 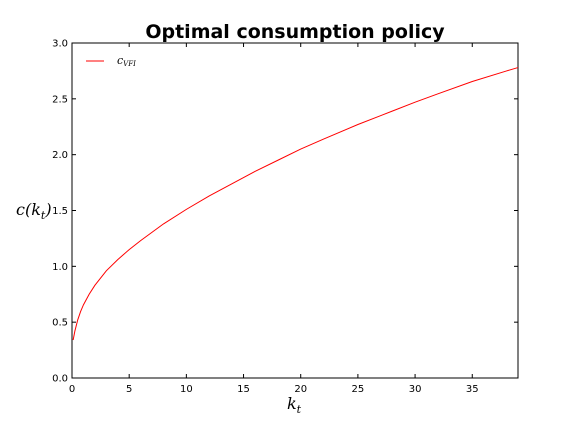 What do you see at coordinates (60, 211) in the screenshot?
I see `y-tick-label: 1.5` at bounding box center [60, 211].